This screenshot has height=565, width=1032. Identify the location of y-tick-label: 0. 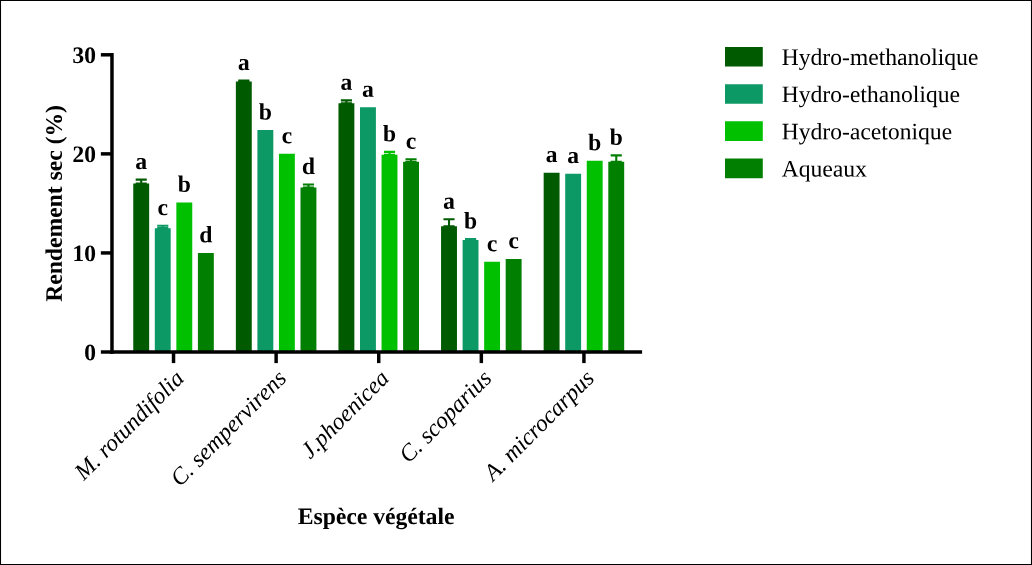
(90, 352).